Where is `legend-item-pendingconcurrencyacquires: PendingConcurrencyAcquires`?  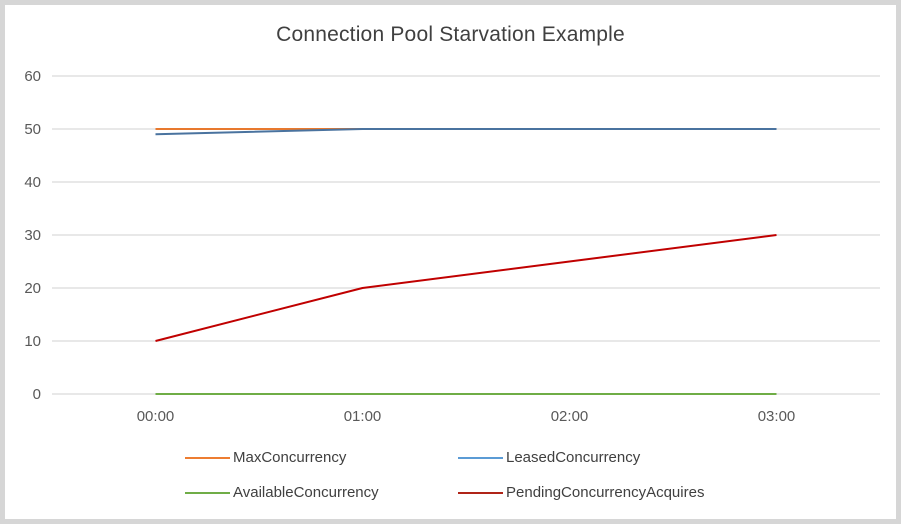 legend-item-pendingconcurrencyacquires: PendingConcurrencyAcquires is located at coordinates (581, 492).